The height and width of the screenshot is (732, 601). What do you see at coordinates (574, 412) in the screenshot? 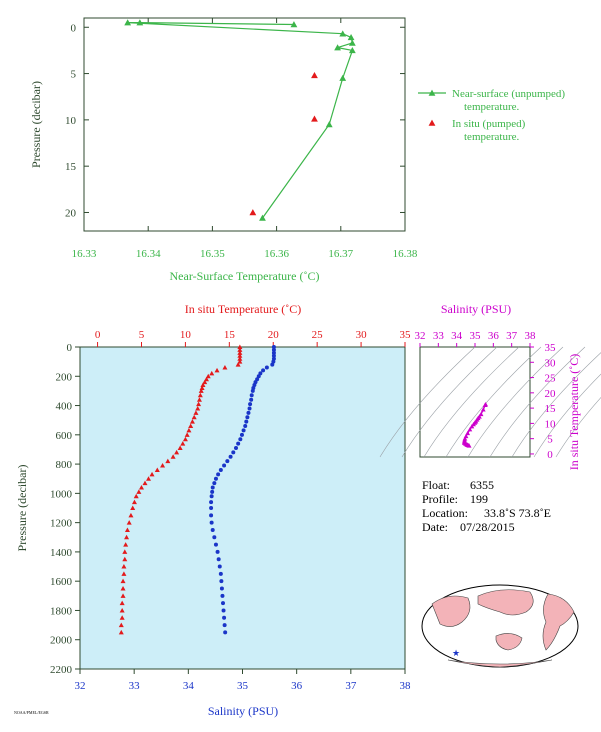
I see `ts-y-axis-label: In situ Temperature (˚C)` at bounding box center [574, 412].